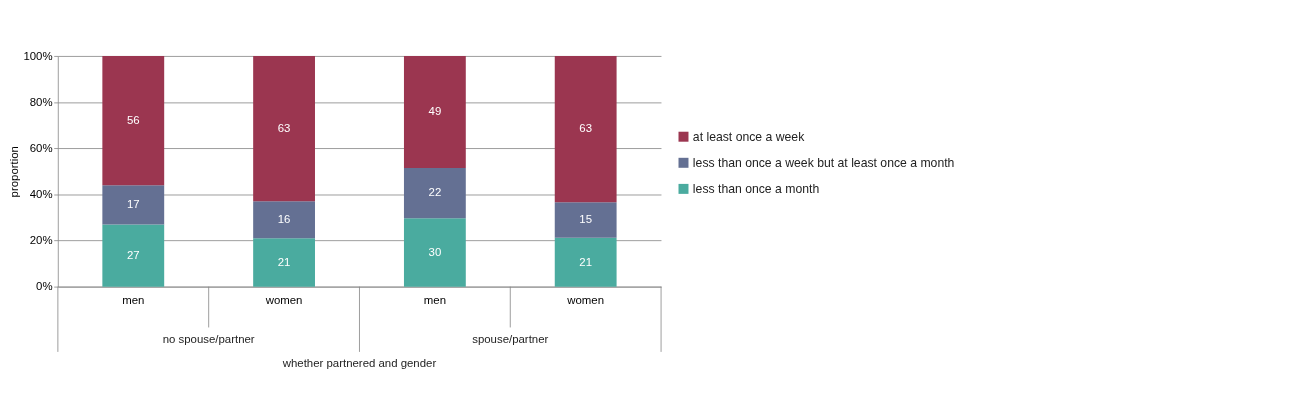 This screenshot has width=1314, height=410. Describe the element at coordinates (41, 194) in the screenshot. I see `y-tick-label: 40%` at that location.